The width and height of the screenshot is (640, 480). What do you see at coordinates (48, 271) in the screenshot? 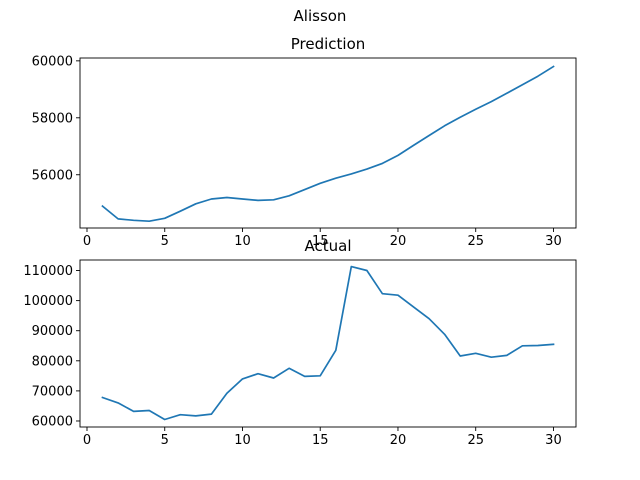
I see `actual-y-tick-label: 110000` at bounding box center [48, 271].